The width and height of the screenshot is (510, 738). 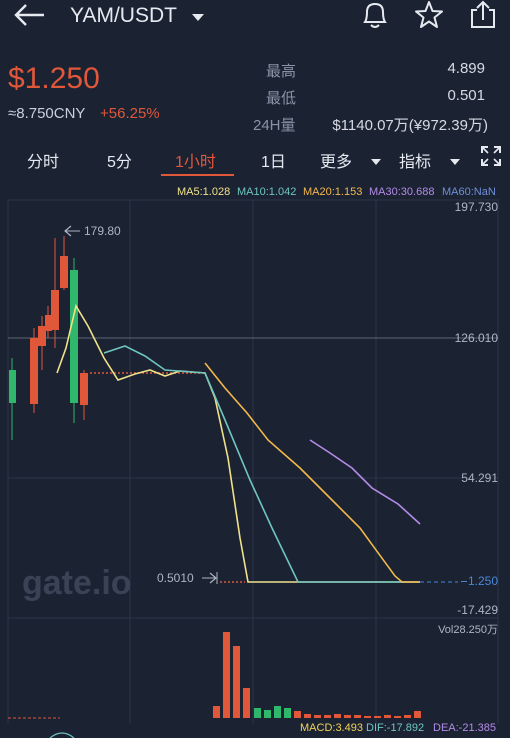 What do you see at coordinates (466, 68) in the screenshot?
I see `high-value: 4.899` at bounding box center [466, 68].